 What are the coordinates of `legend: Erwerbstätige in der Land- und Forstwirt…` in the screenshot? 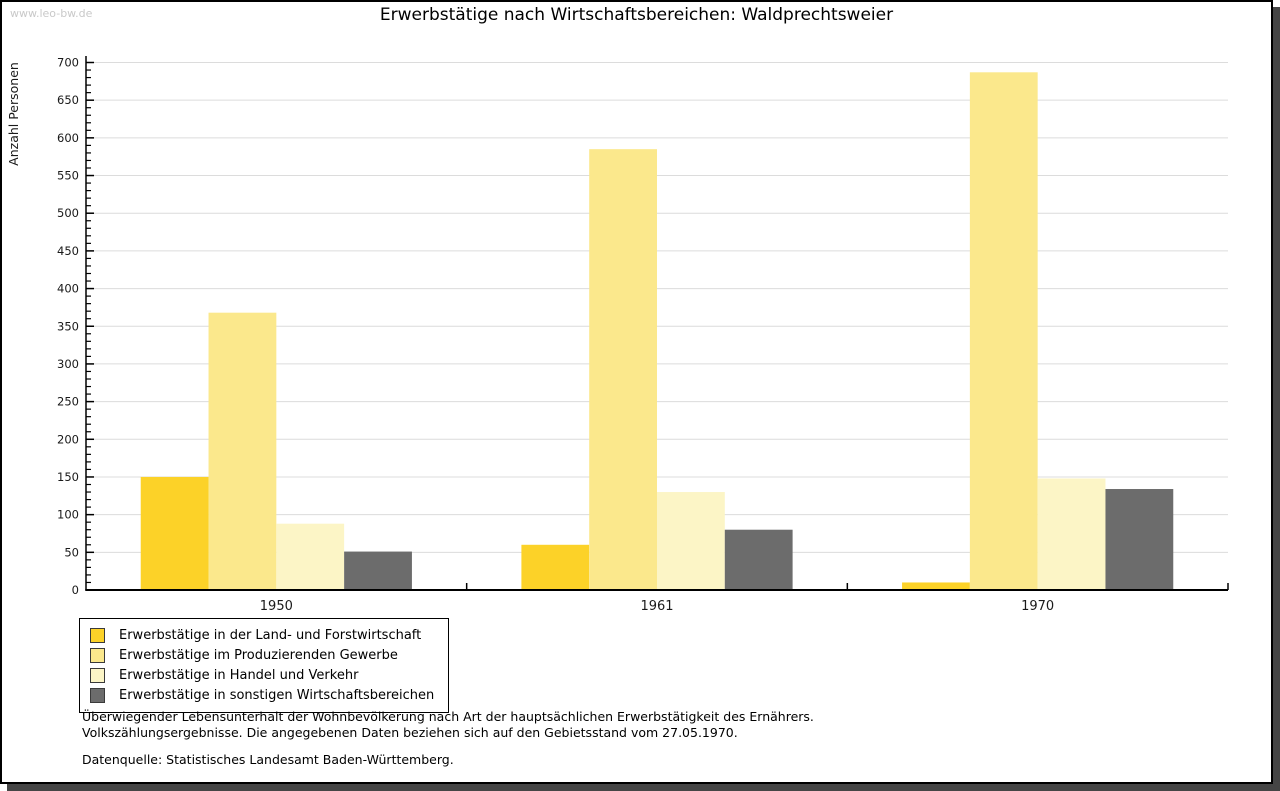 It's located at (264, 665).